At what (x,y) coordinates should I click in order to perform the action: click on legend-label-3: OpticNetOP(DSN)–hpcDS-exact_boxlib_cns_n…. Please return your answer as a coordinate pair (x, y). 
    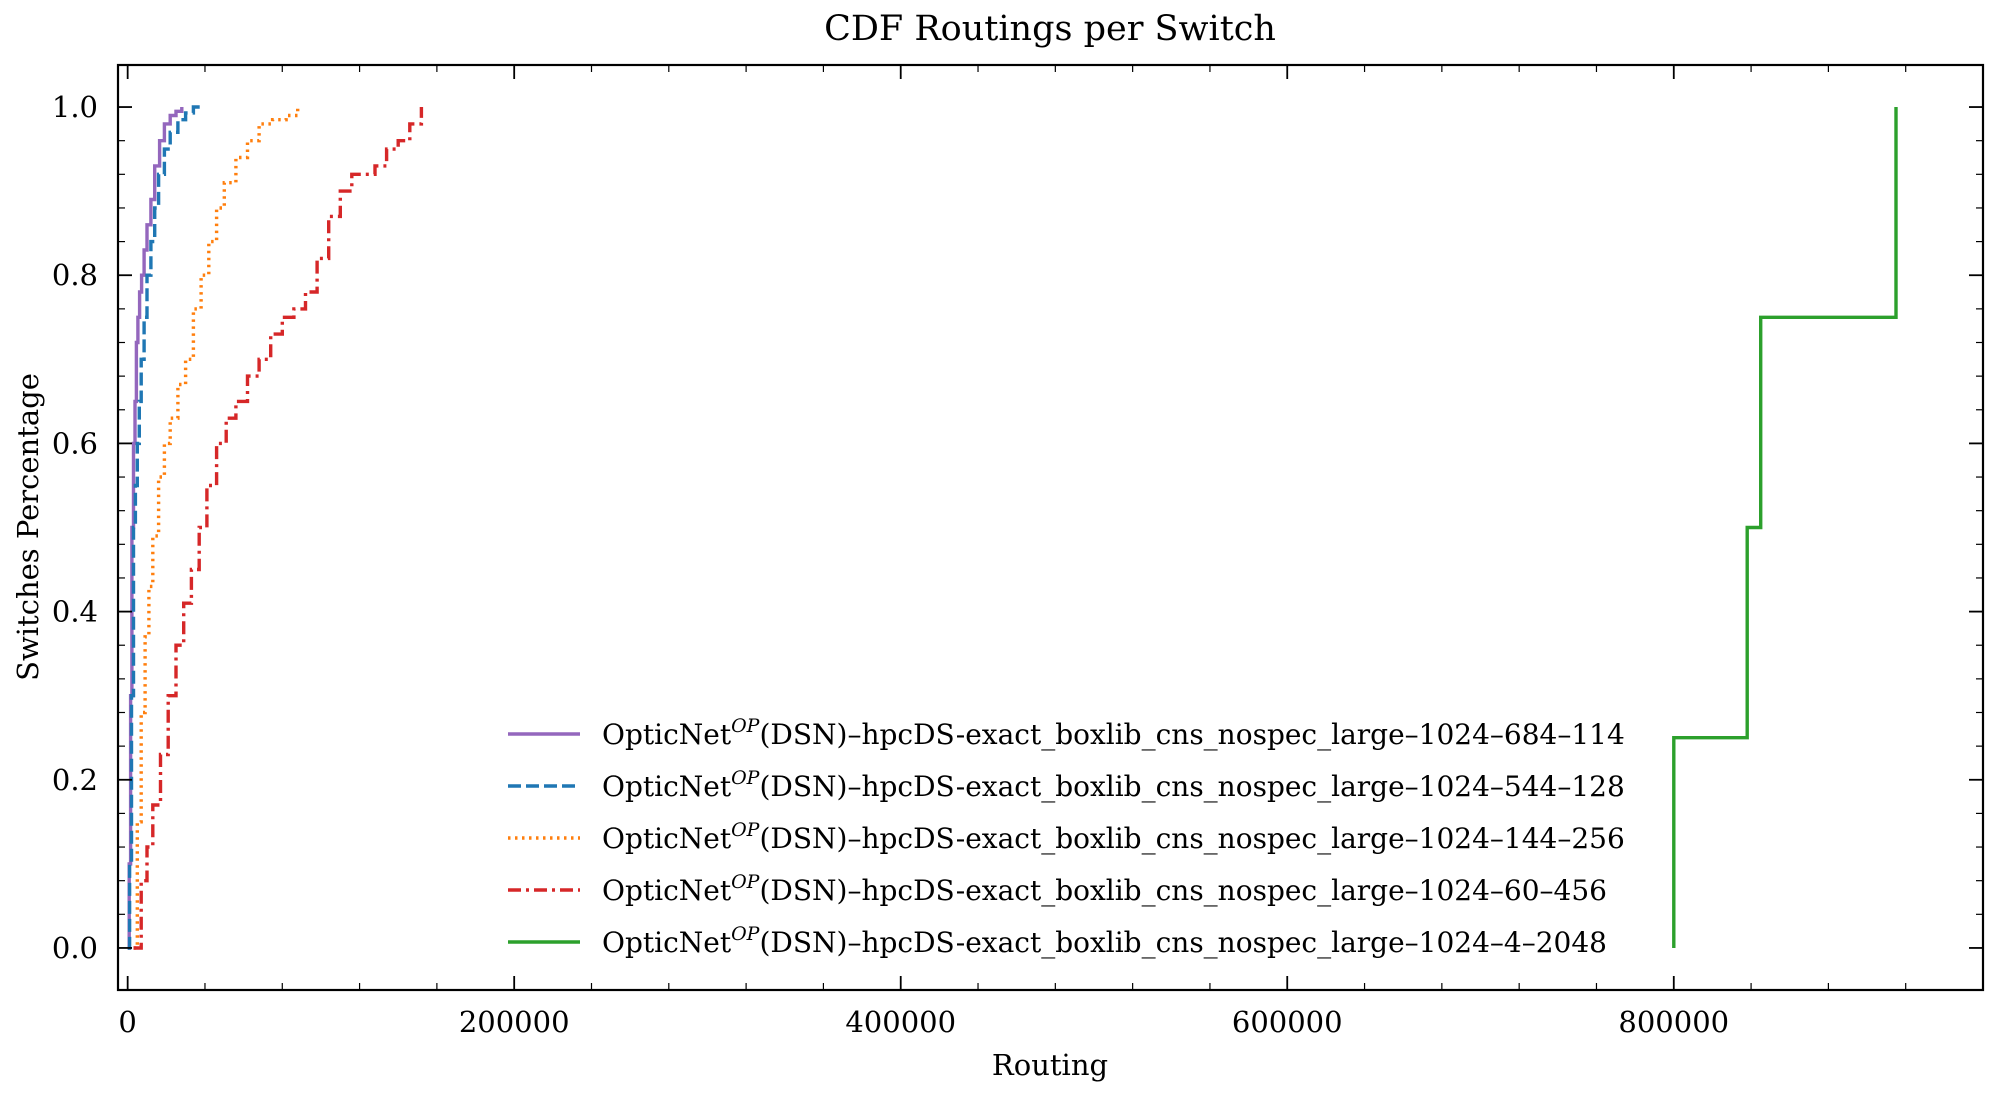
    Looking at the image, I should click on (1113, 837).